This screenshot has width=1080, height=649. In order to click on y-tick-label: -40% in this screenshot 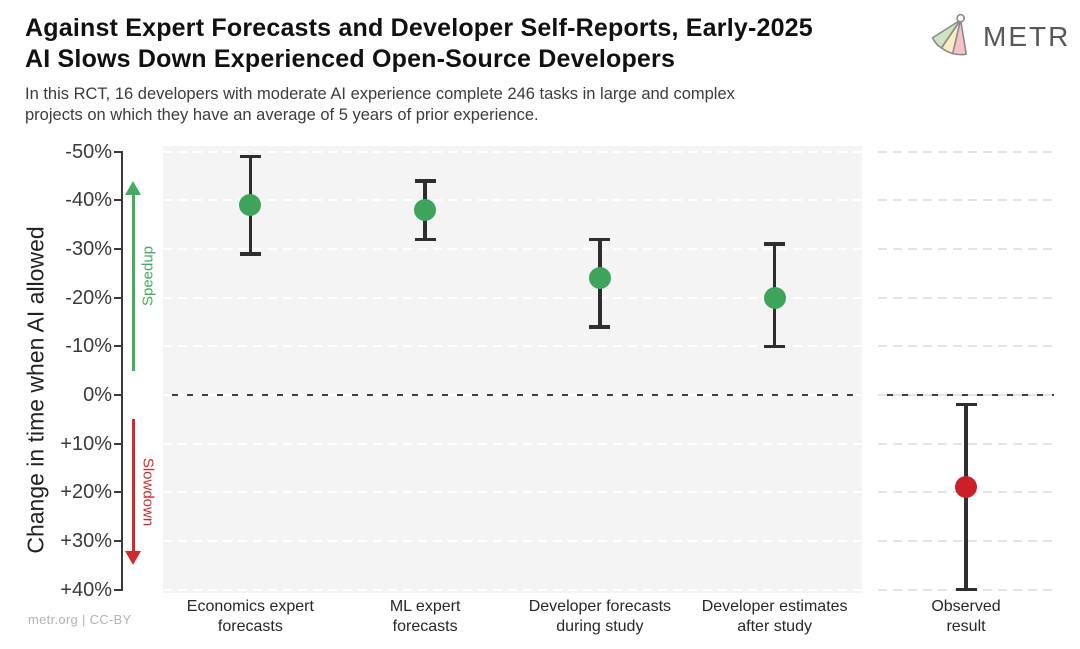, I will do `click(88, 200)`.